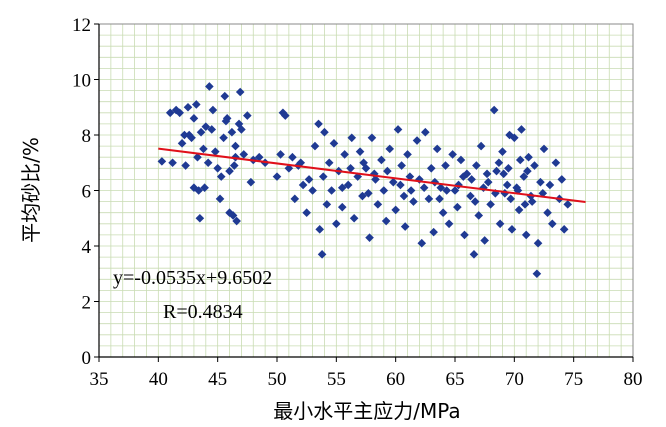 The image size is (666, 427). Describe the element at coordinates (366, 411) in the screenshot. I see `x-axis-title: 最小水平主应力/MPa` at that location.